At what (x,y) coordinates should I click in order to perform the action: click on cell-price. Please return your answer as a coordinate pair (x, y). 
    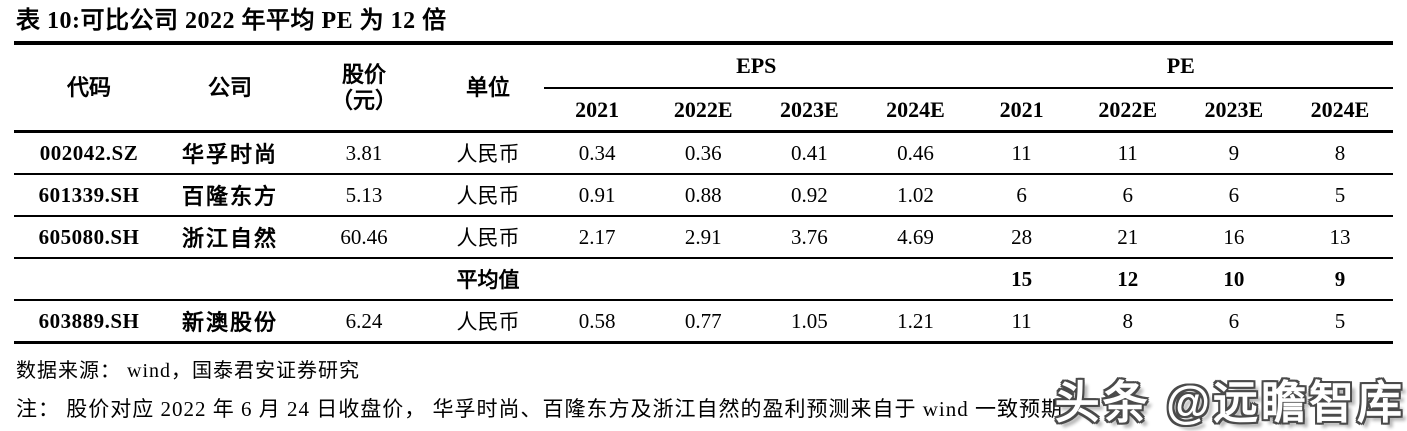
    Looking at the image, I should click on (364, 279).